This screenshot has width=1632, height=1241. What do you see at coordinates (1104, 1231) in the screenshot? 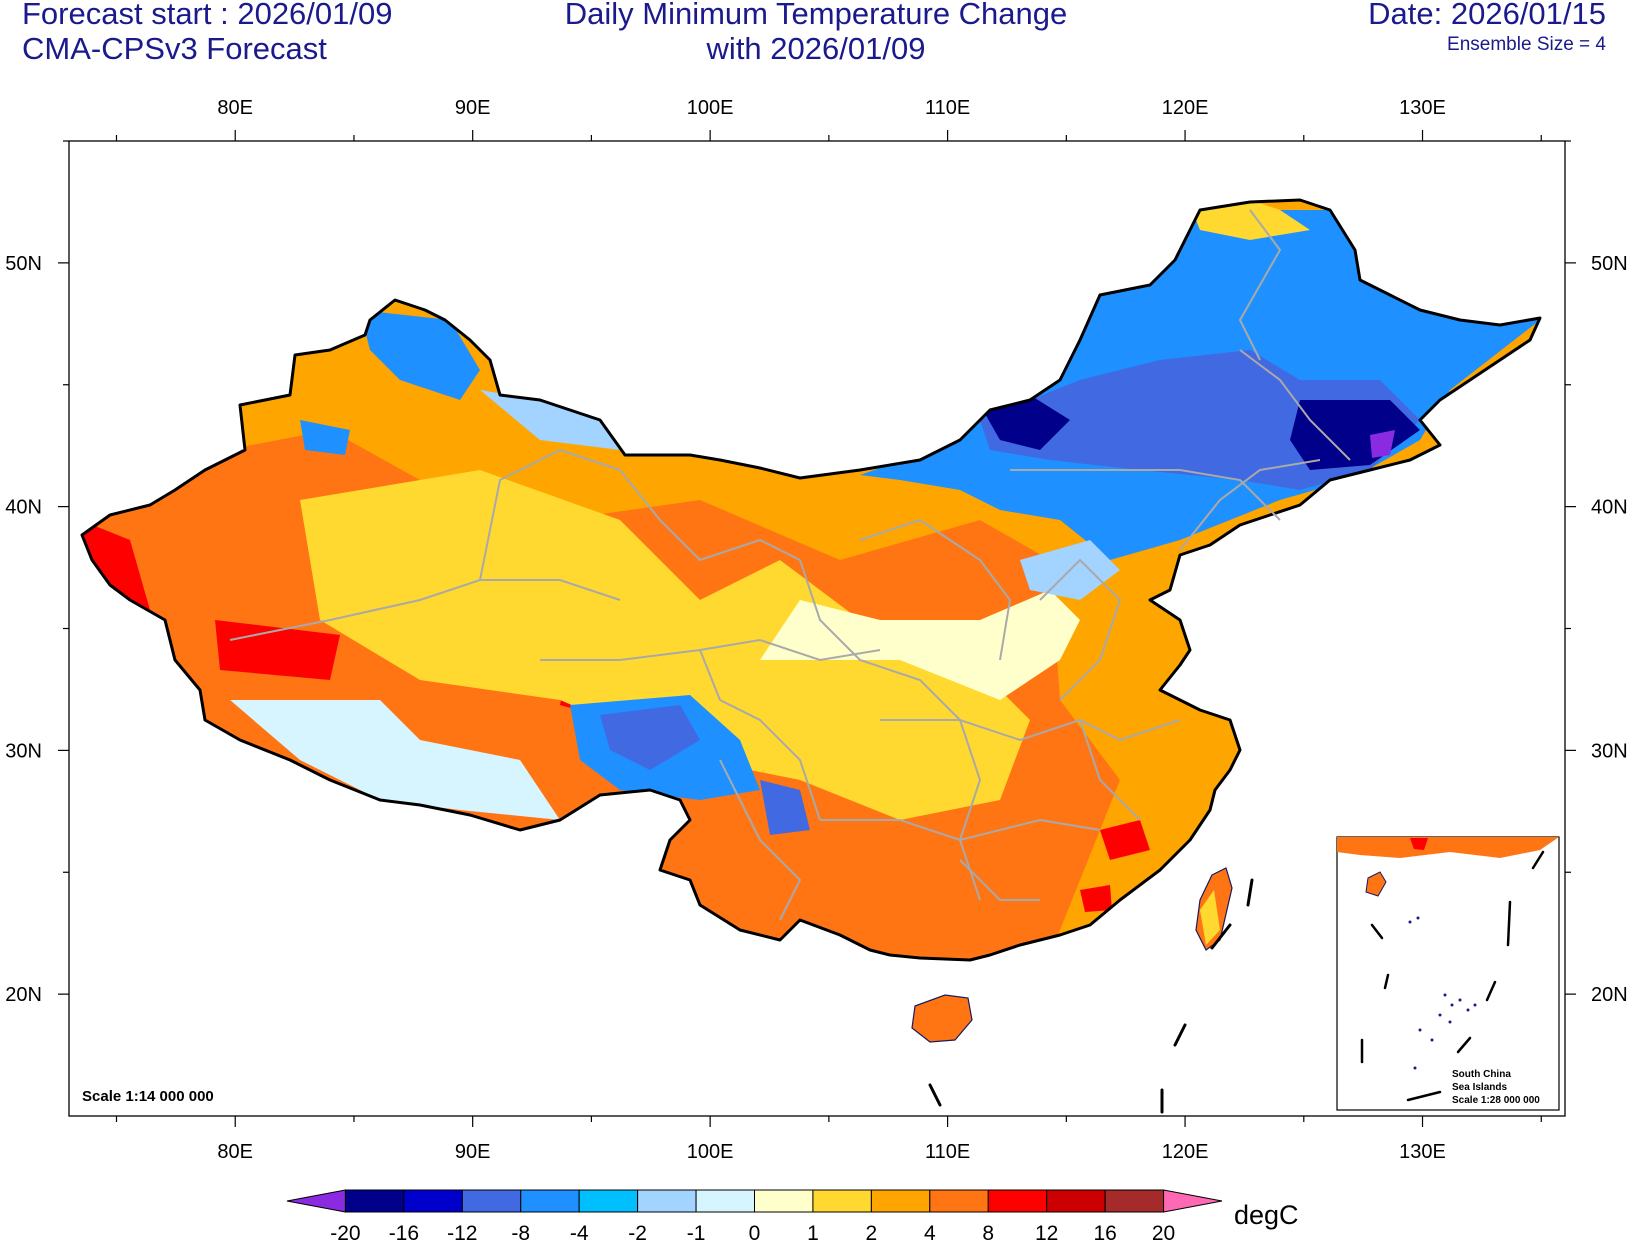
I see `colorbar-level-label-13: 16` at bounding box center [1104, 1231].